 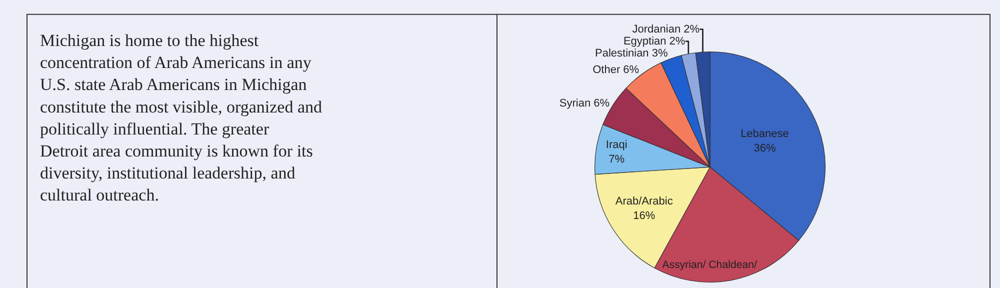 I want to click on data-label: 16%, so click(x=644, y=216).